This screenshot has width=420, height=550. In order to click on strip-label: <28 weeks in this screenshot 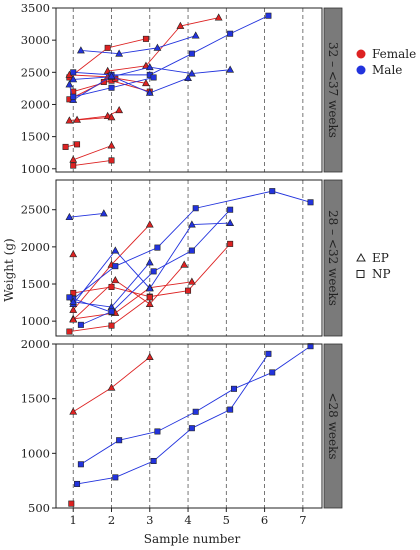, I will do `click(333, 425)`.